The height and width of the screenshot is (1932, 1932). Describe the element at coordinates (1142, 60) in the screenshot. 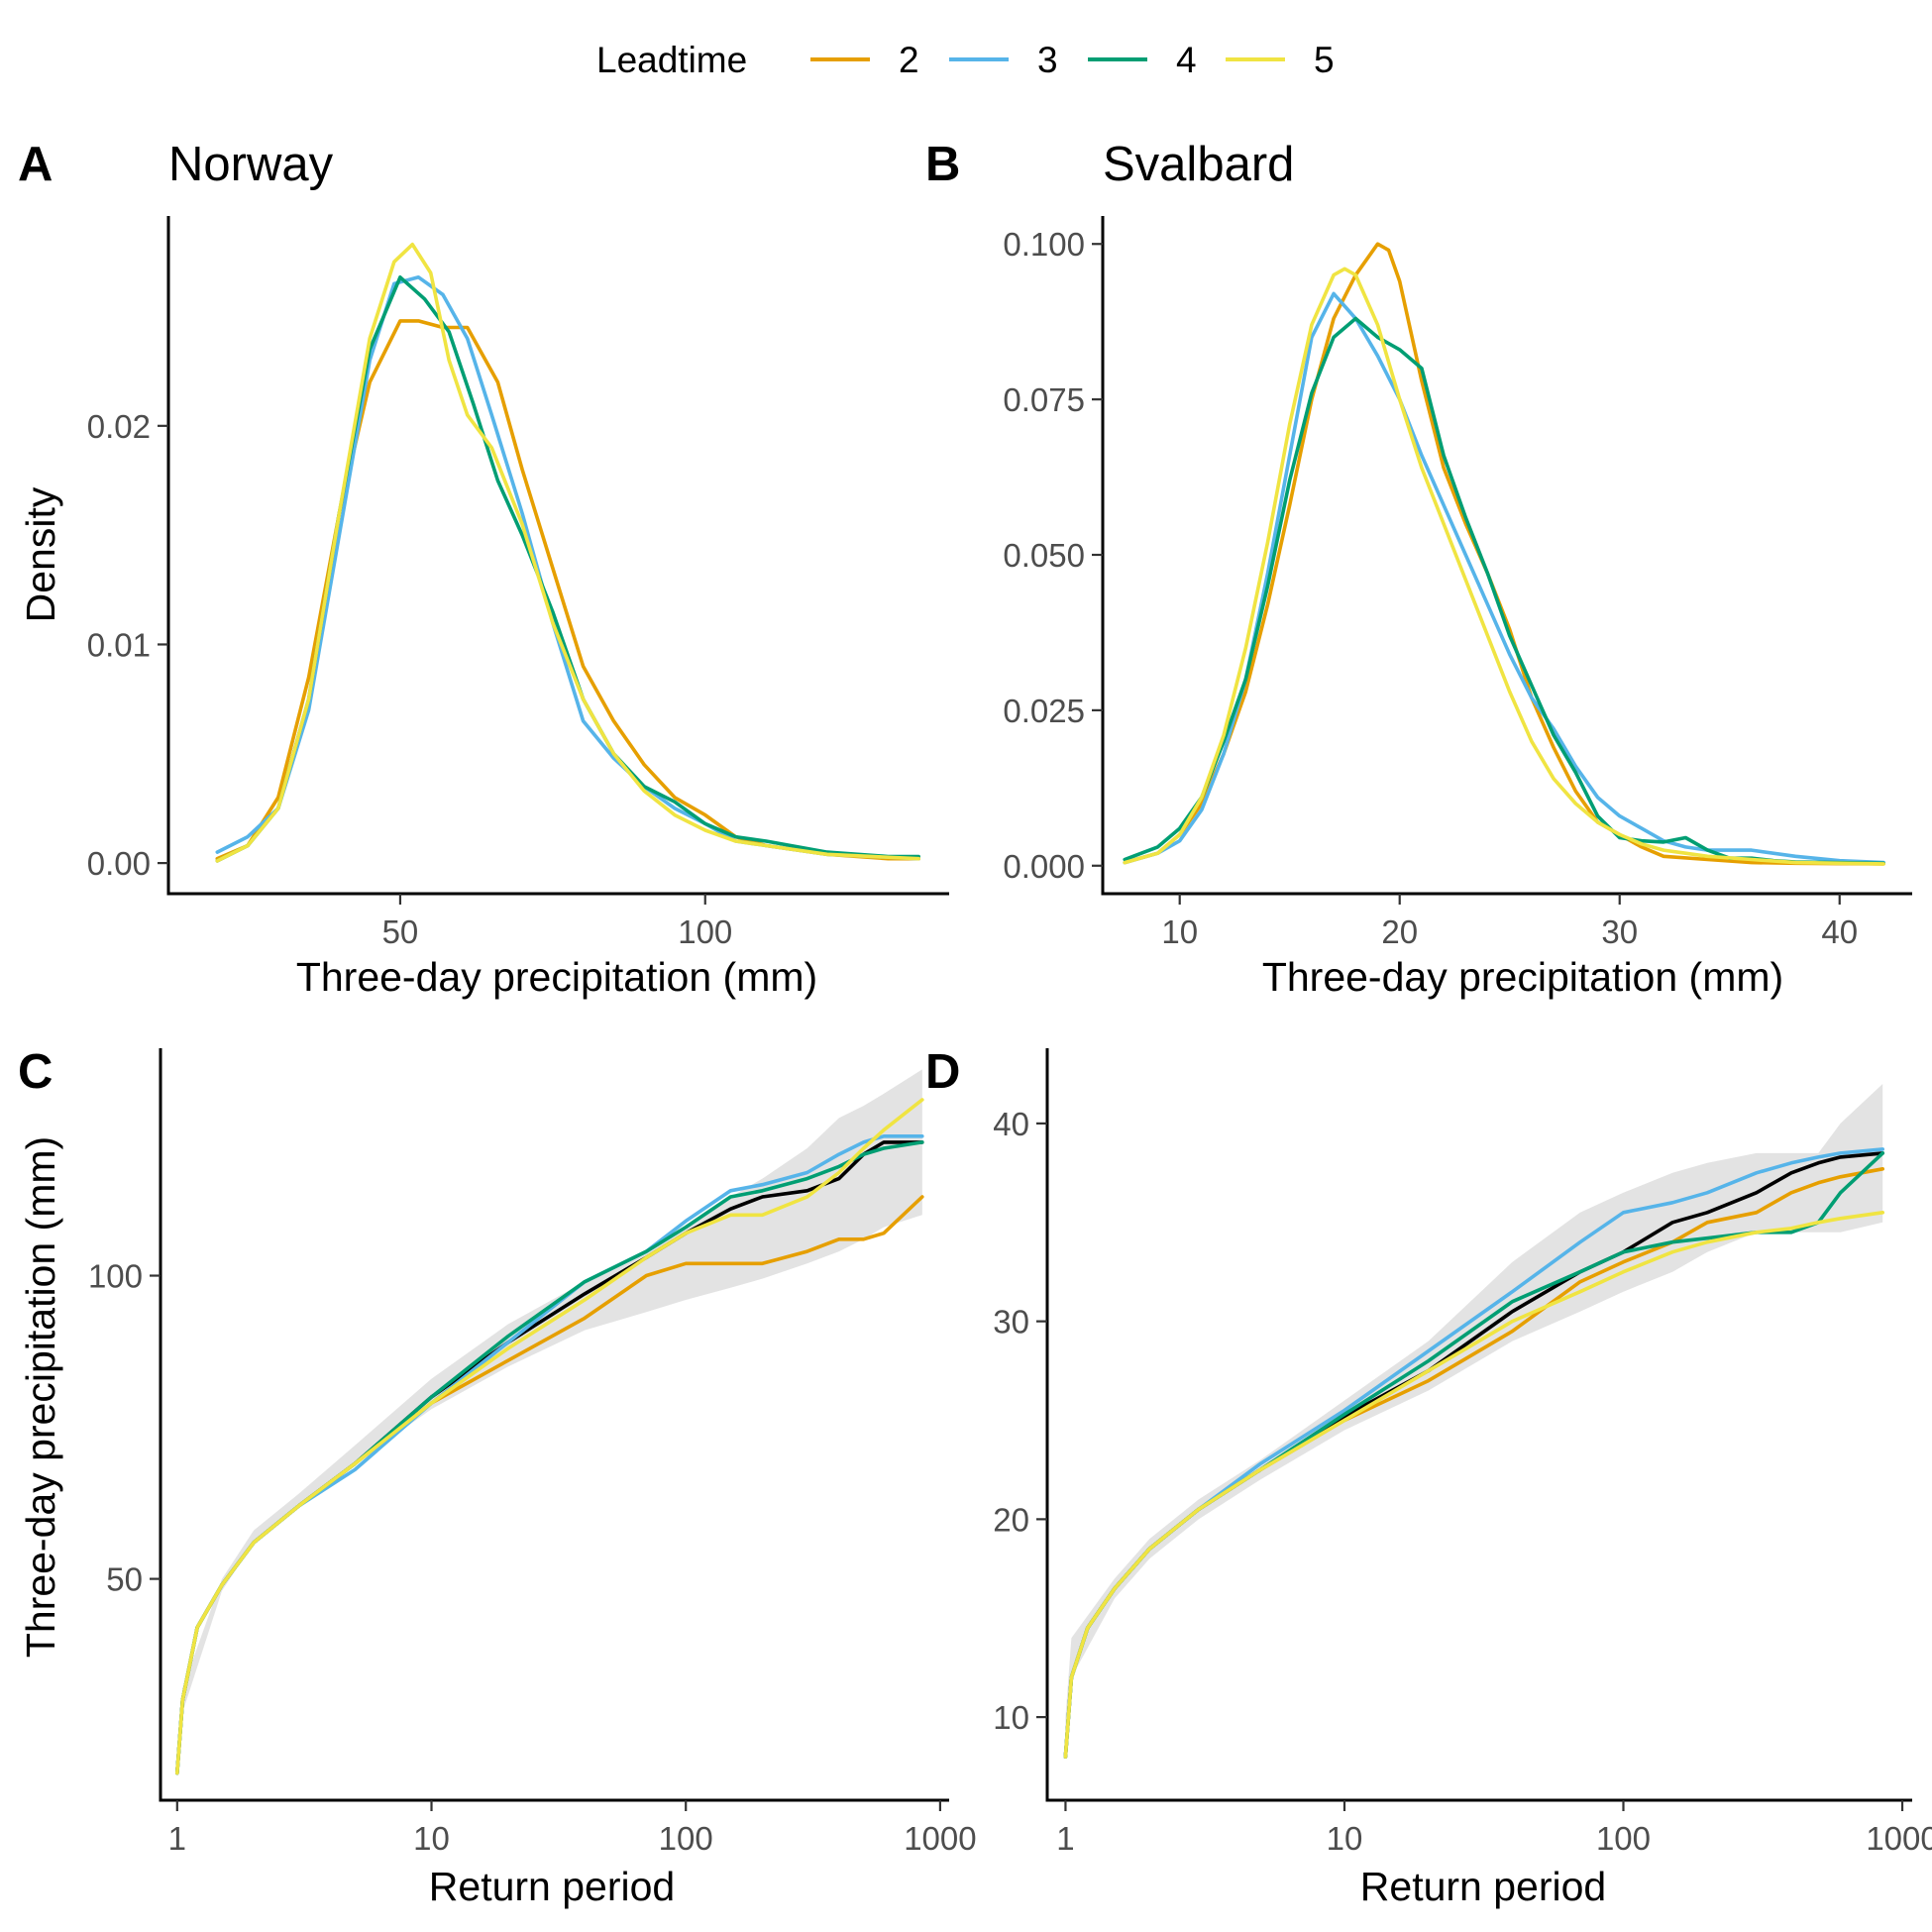

I see `legend-item-4: 4` at that location.